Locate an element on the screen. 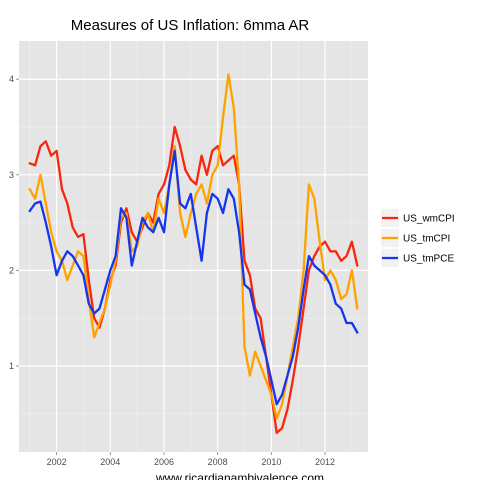 The image size is (480, 480). legend: US_wmCPI US_tmCPI US_tmPCE is located at coordinates (418, 238).